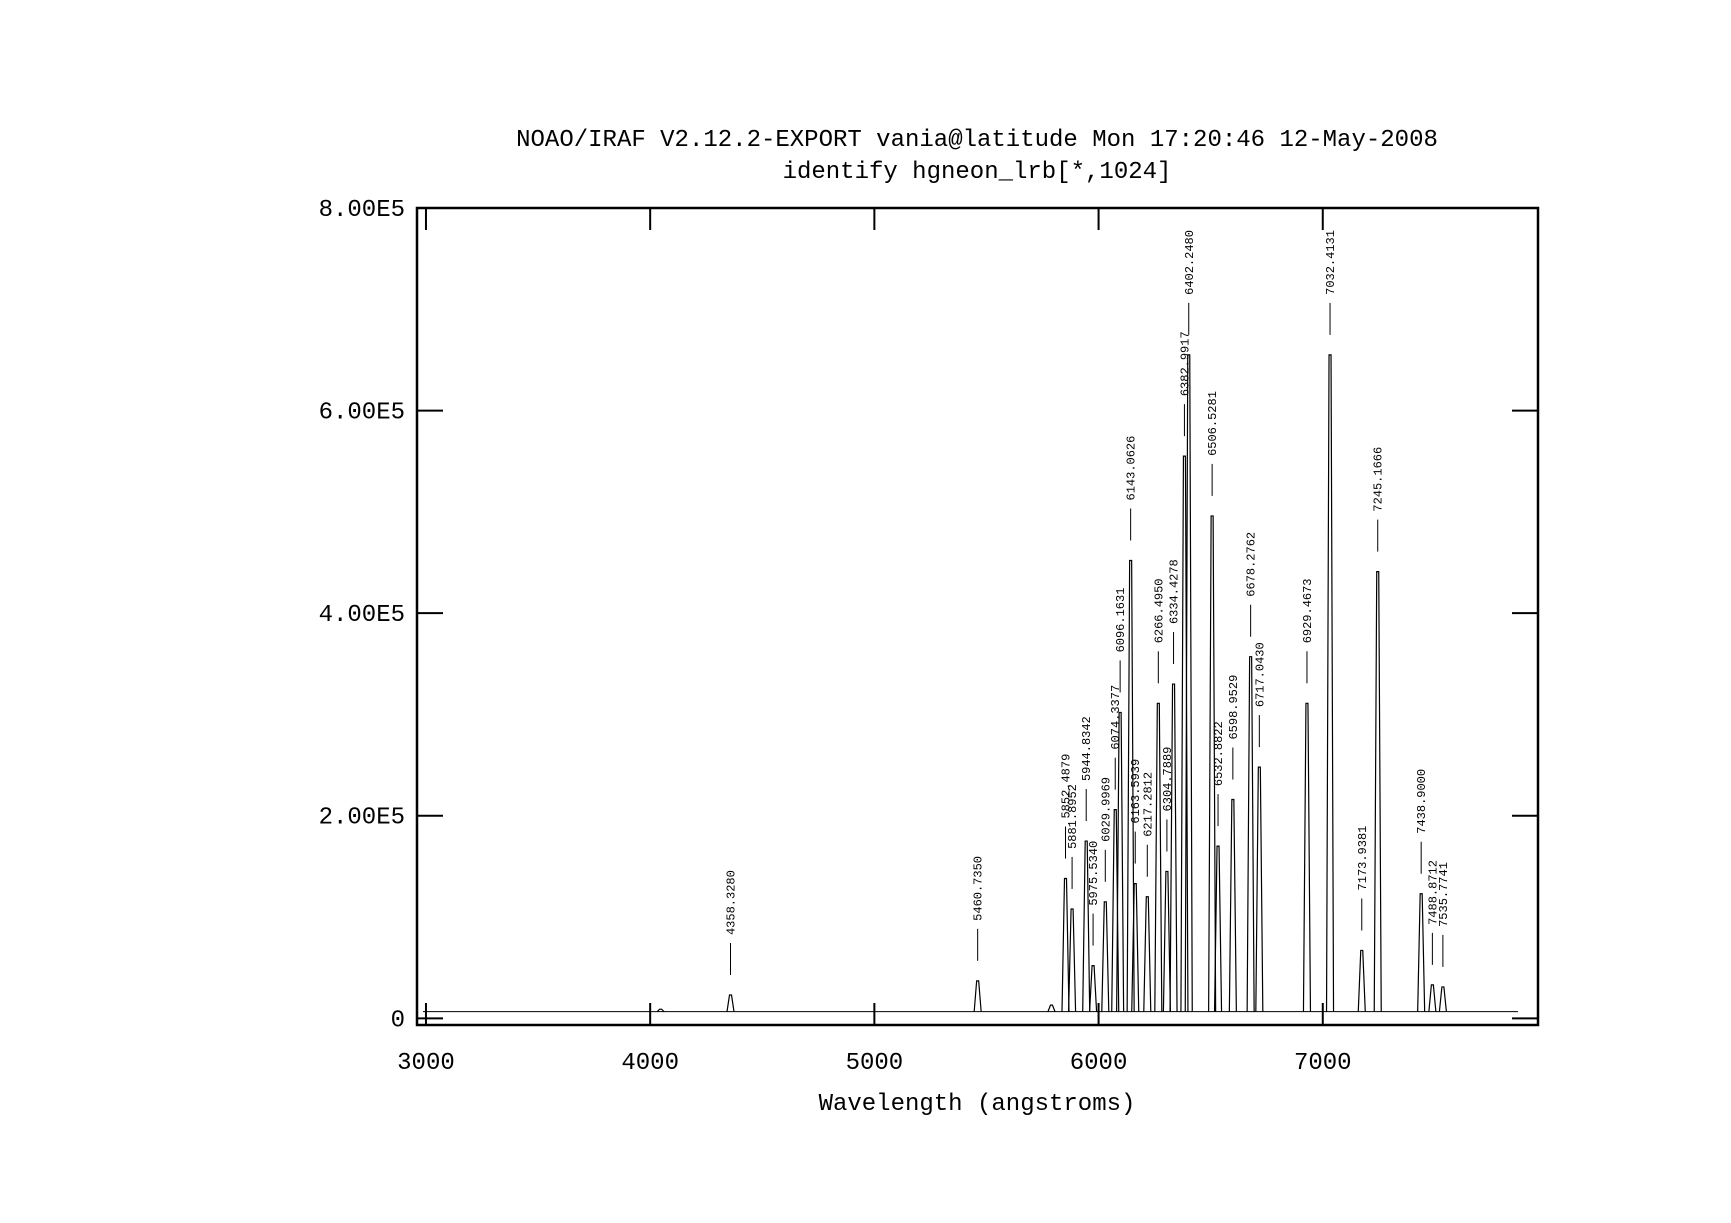 Image resolution: width=1731 pixels, height=1223 pixels. I want to click on x-axis-label: Wavelength (angstroms), so click(977, 1104).